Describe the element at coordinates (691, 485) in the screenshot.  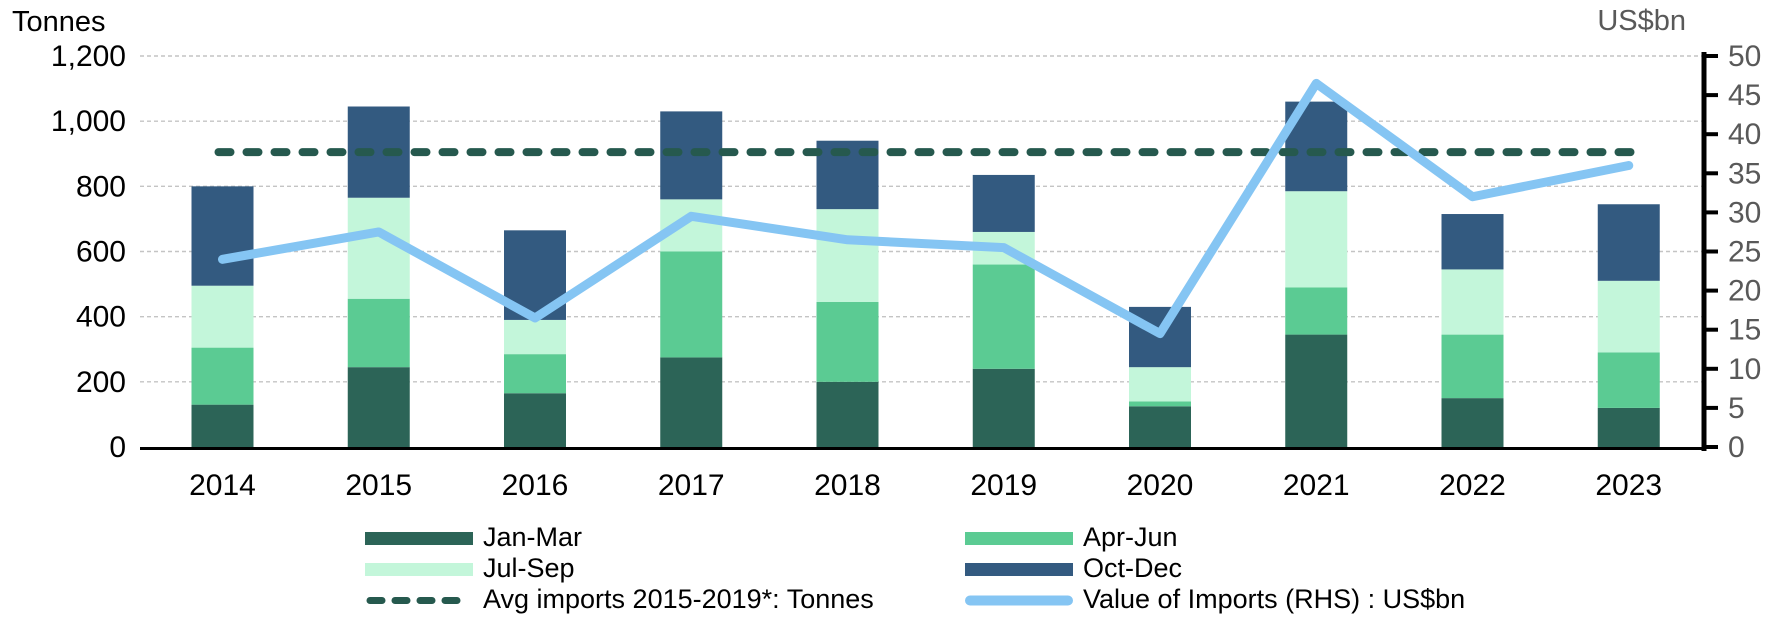
I see `category-label-2017: 2017` at that location.